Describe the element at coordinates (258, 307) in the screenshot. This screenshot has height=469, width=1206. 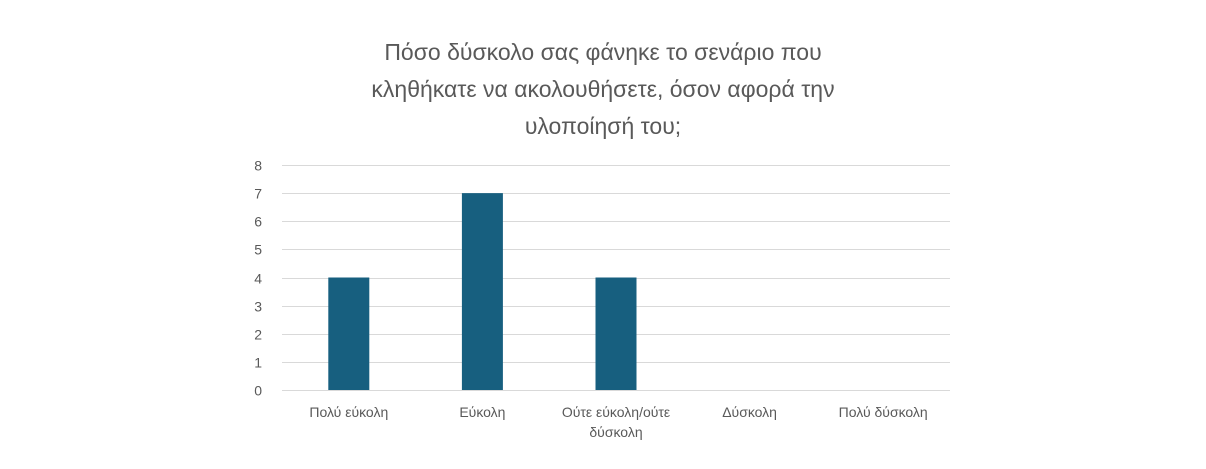
I see `y-tick-label: 3` at that location.